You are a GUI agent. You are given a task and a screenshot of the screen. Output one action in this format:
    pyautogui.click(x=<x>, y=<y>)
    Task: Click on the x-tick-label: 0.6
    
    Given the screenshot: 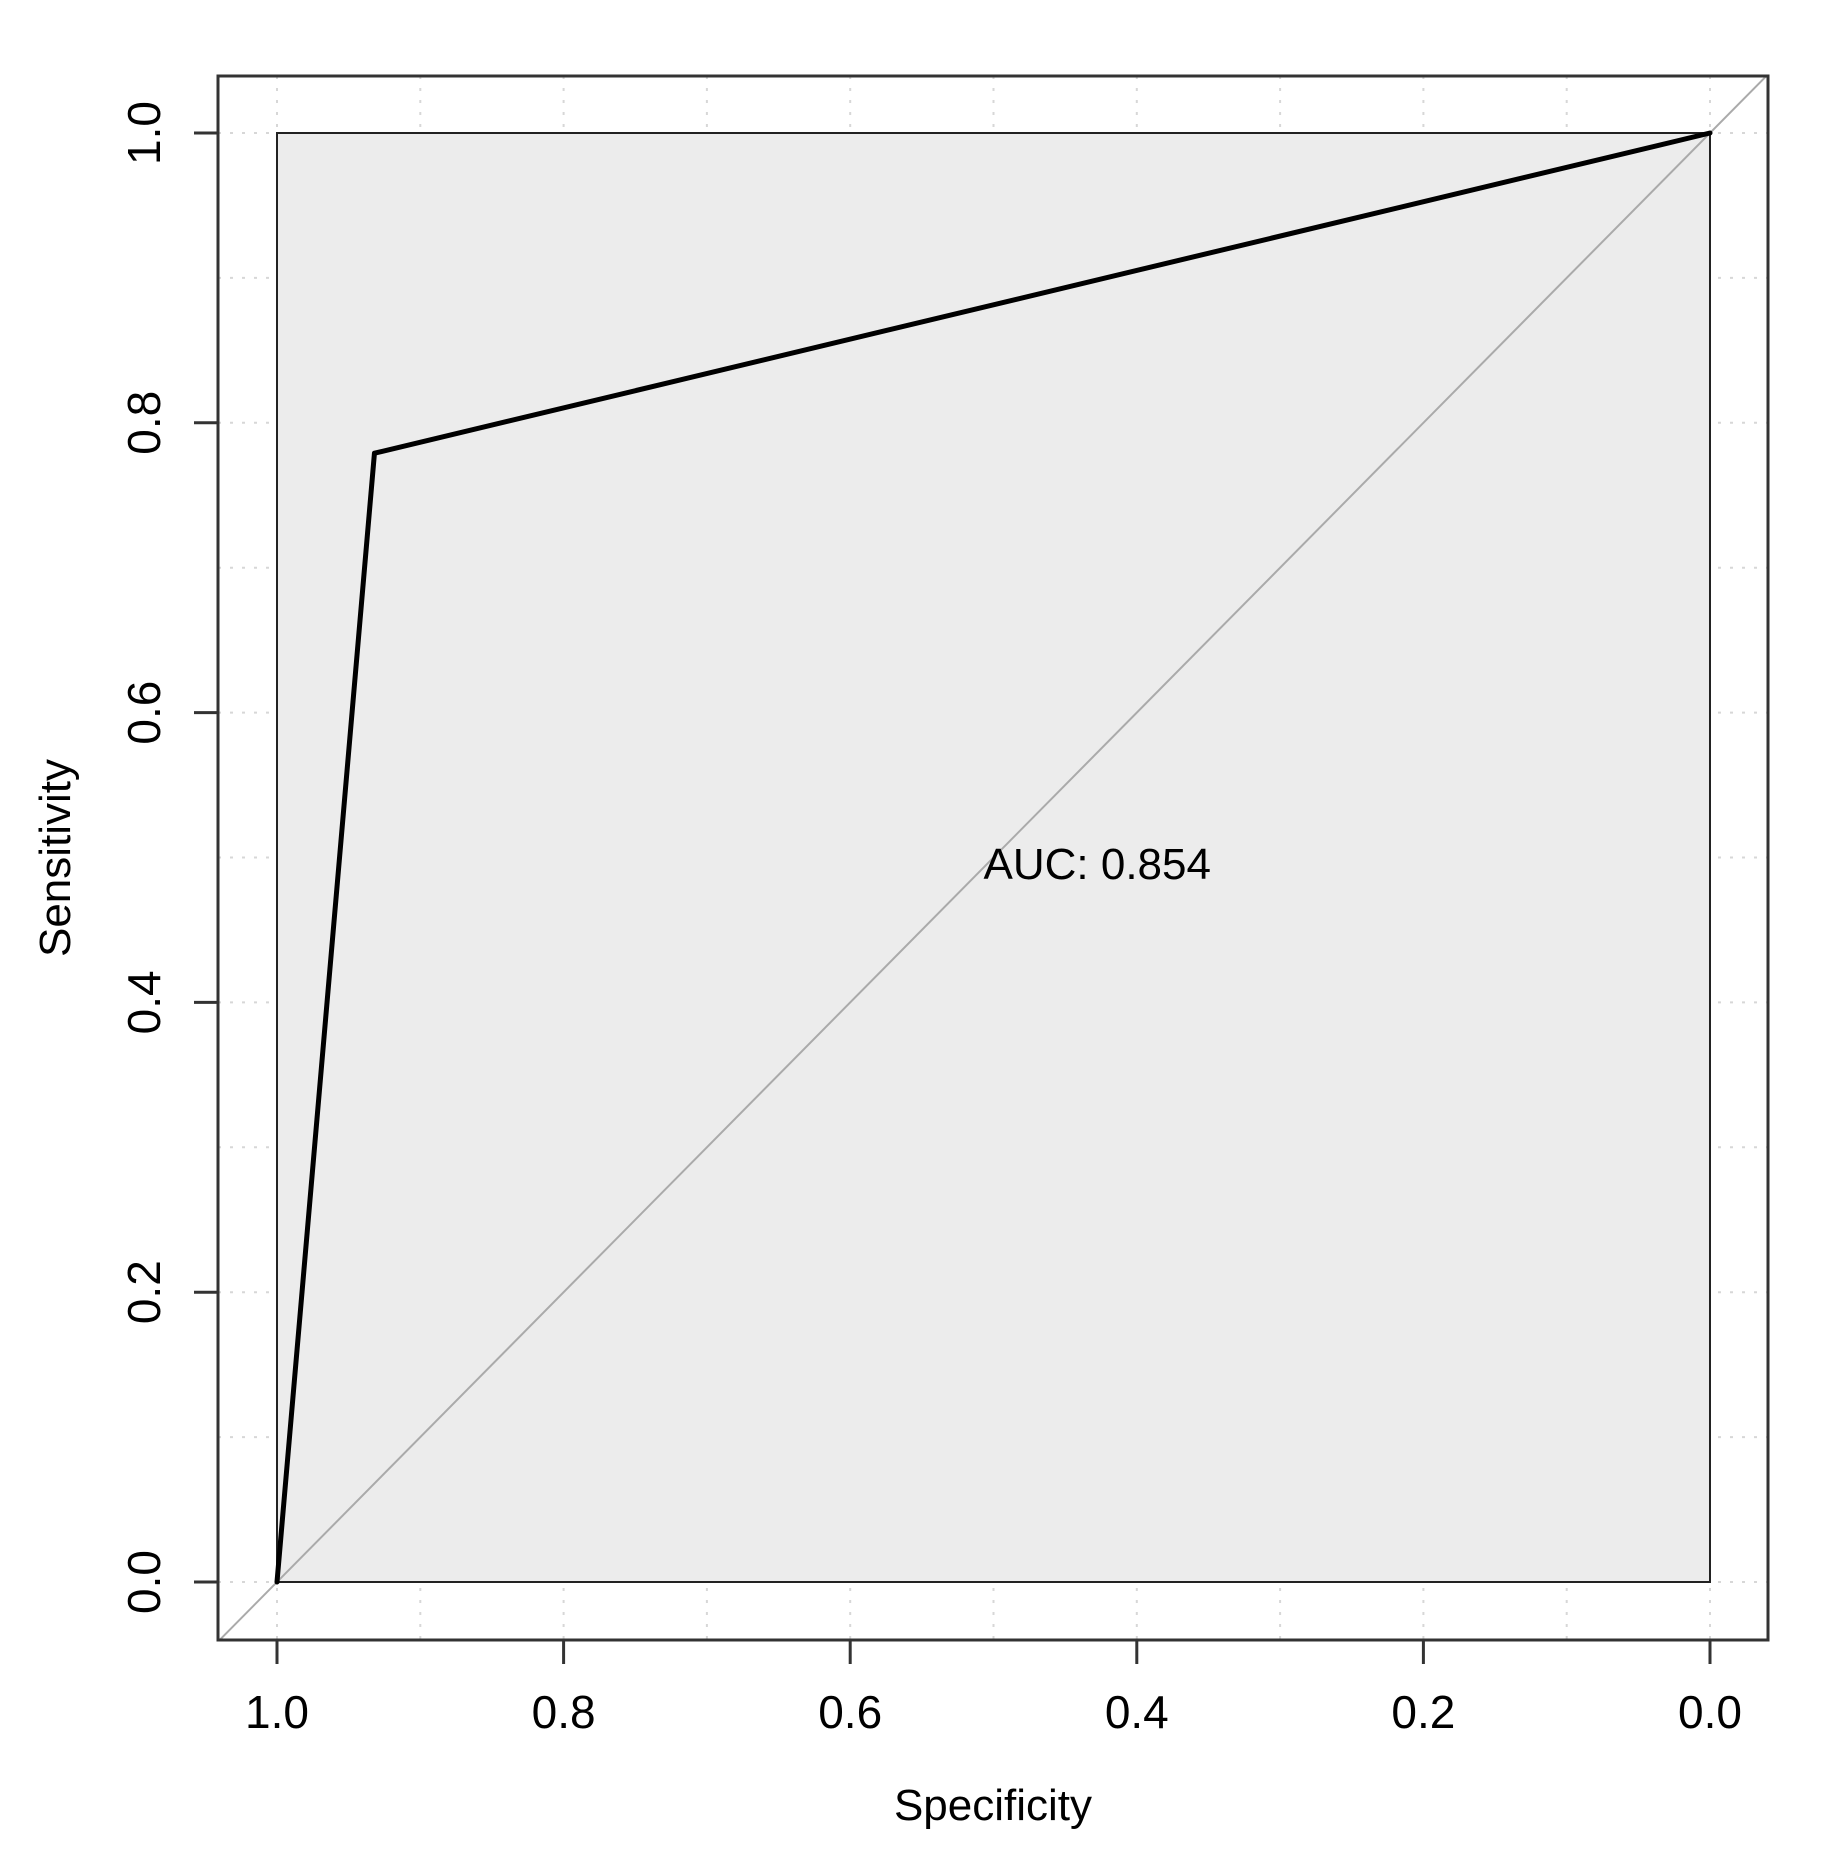 What is the action you would take?
    pyautogui.click(x=850, y=1712)
    